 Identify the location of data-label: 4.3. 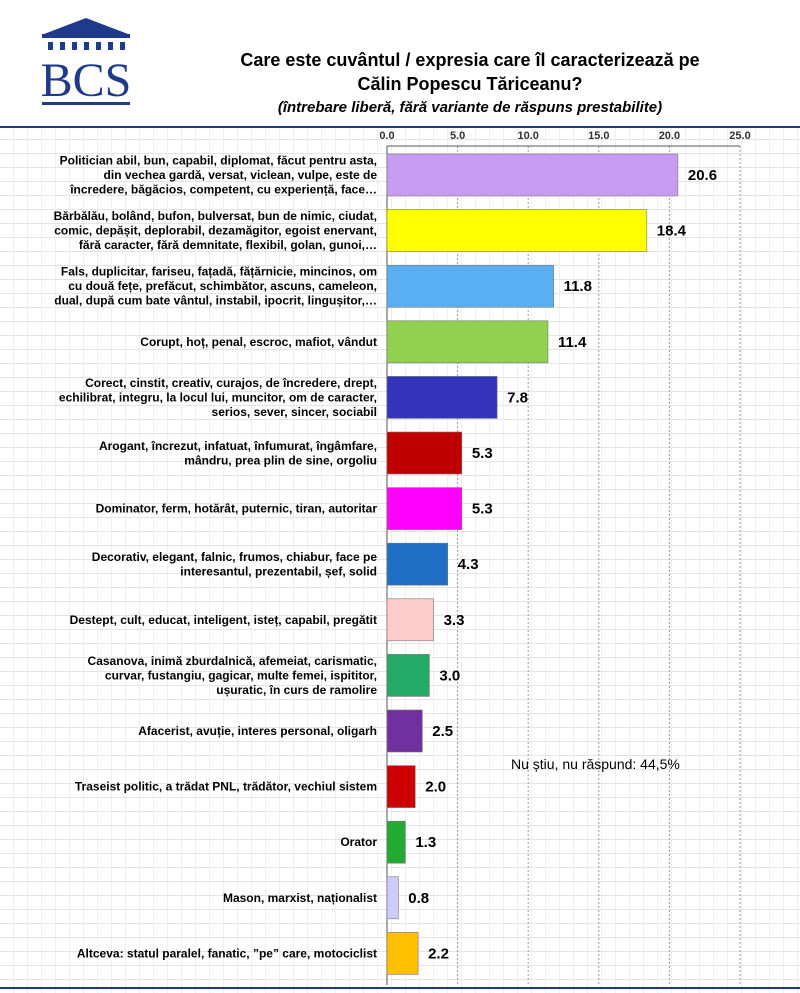
(468, 564).